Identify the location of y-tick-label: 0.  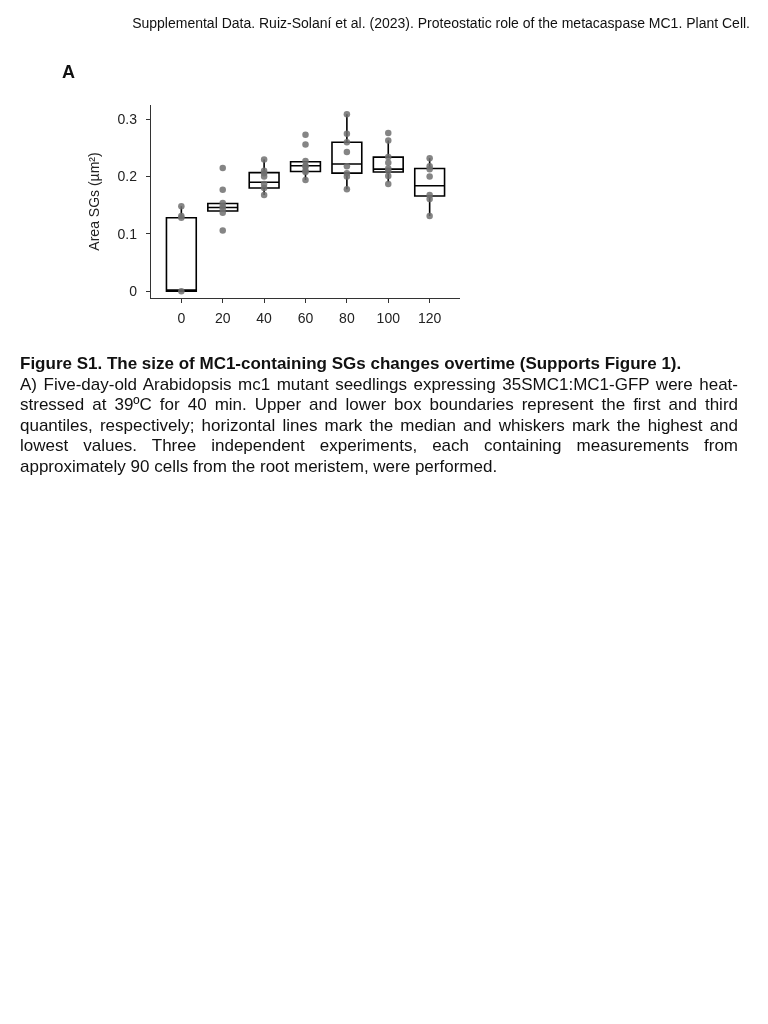
(133, 291).